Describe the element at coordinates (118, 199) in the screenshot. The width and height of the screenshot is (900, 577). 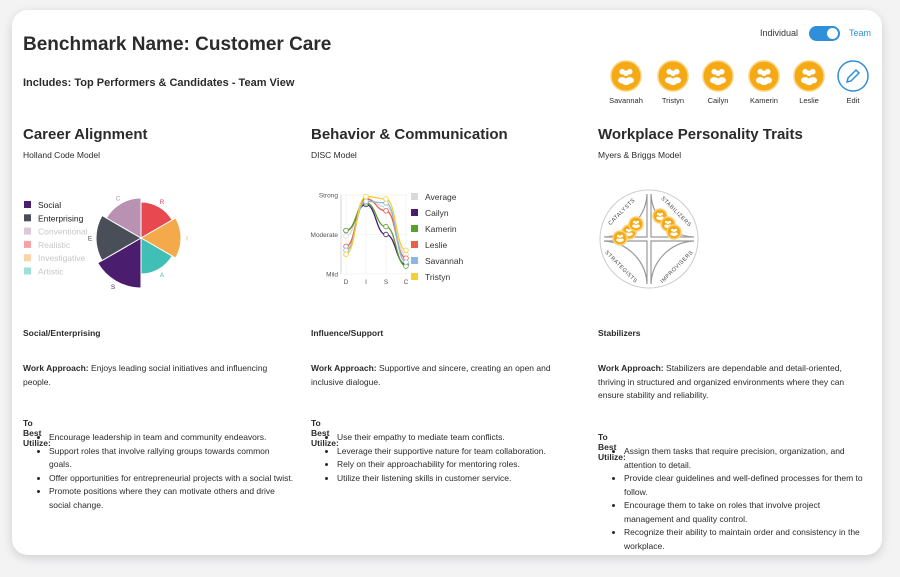
I see `slice-letter: C` at that location.